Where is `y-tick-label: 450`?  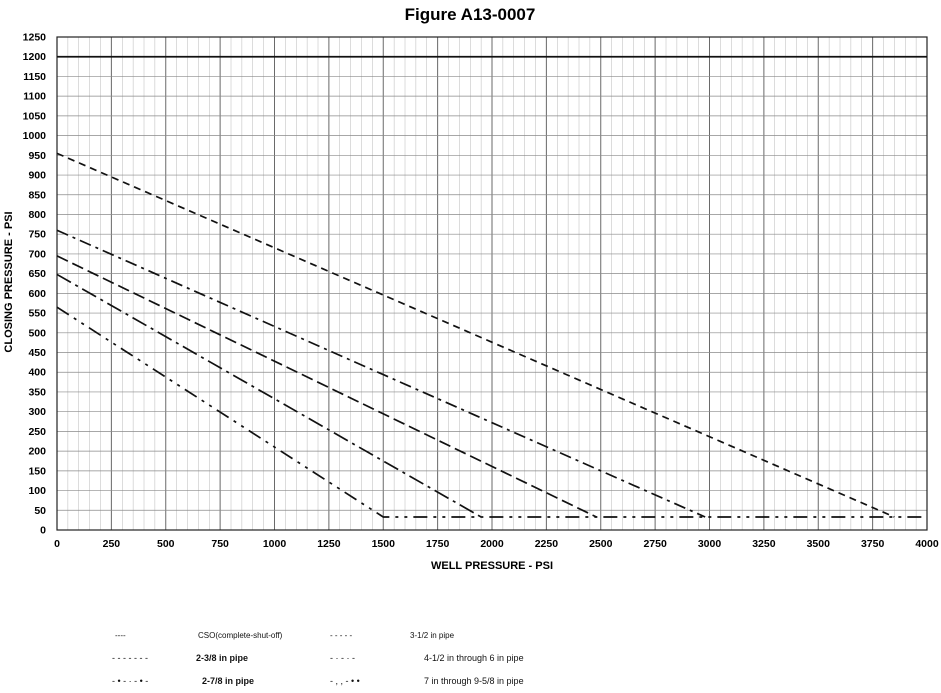
y-tick-label: 450 is located at coordinates (37, 353).